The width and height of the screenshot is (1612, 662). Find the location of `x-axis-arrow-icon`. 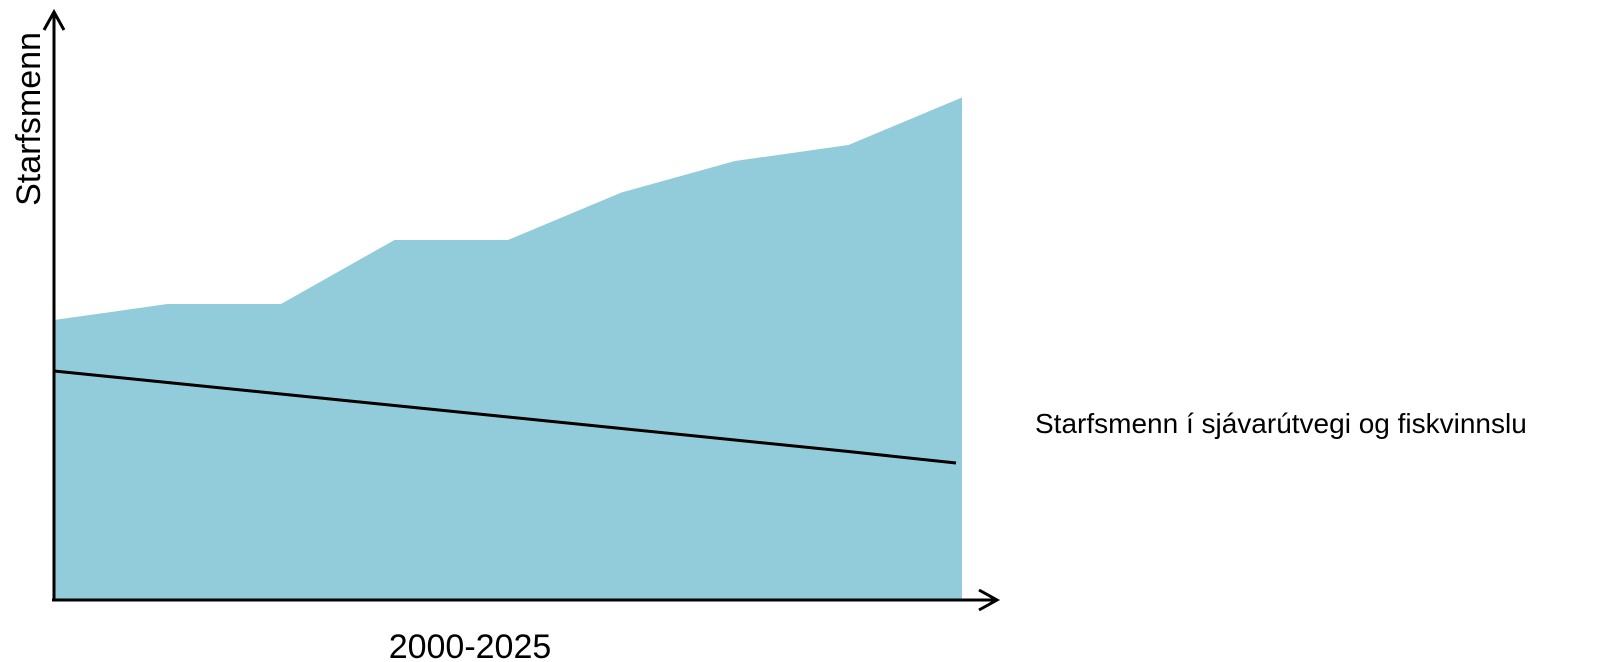

x-axis-arrow-icon is located at coordinates (989, 600).